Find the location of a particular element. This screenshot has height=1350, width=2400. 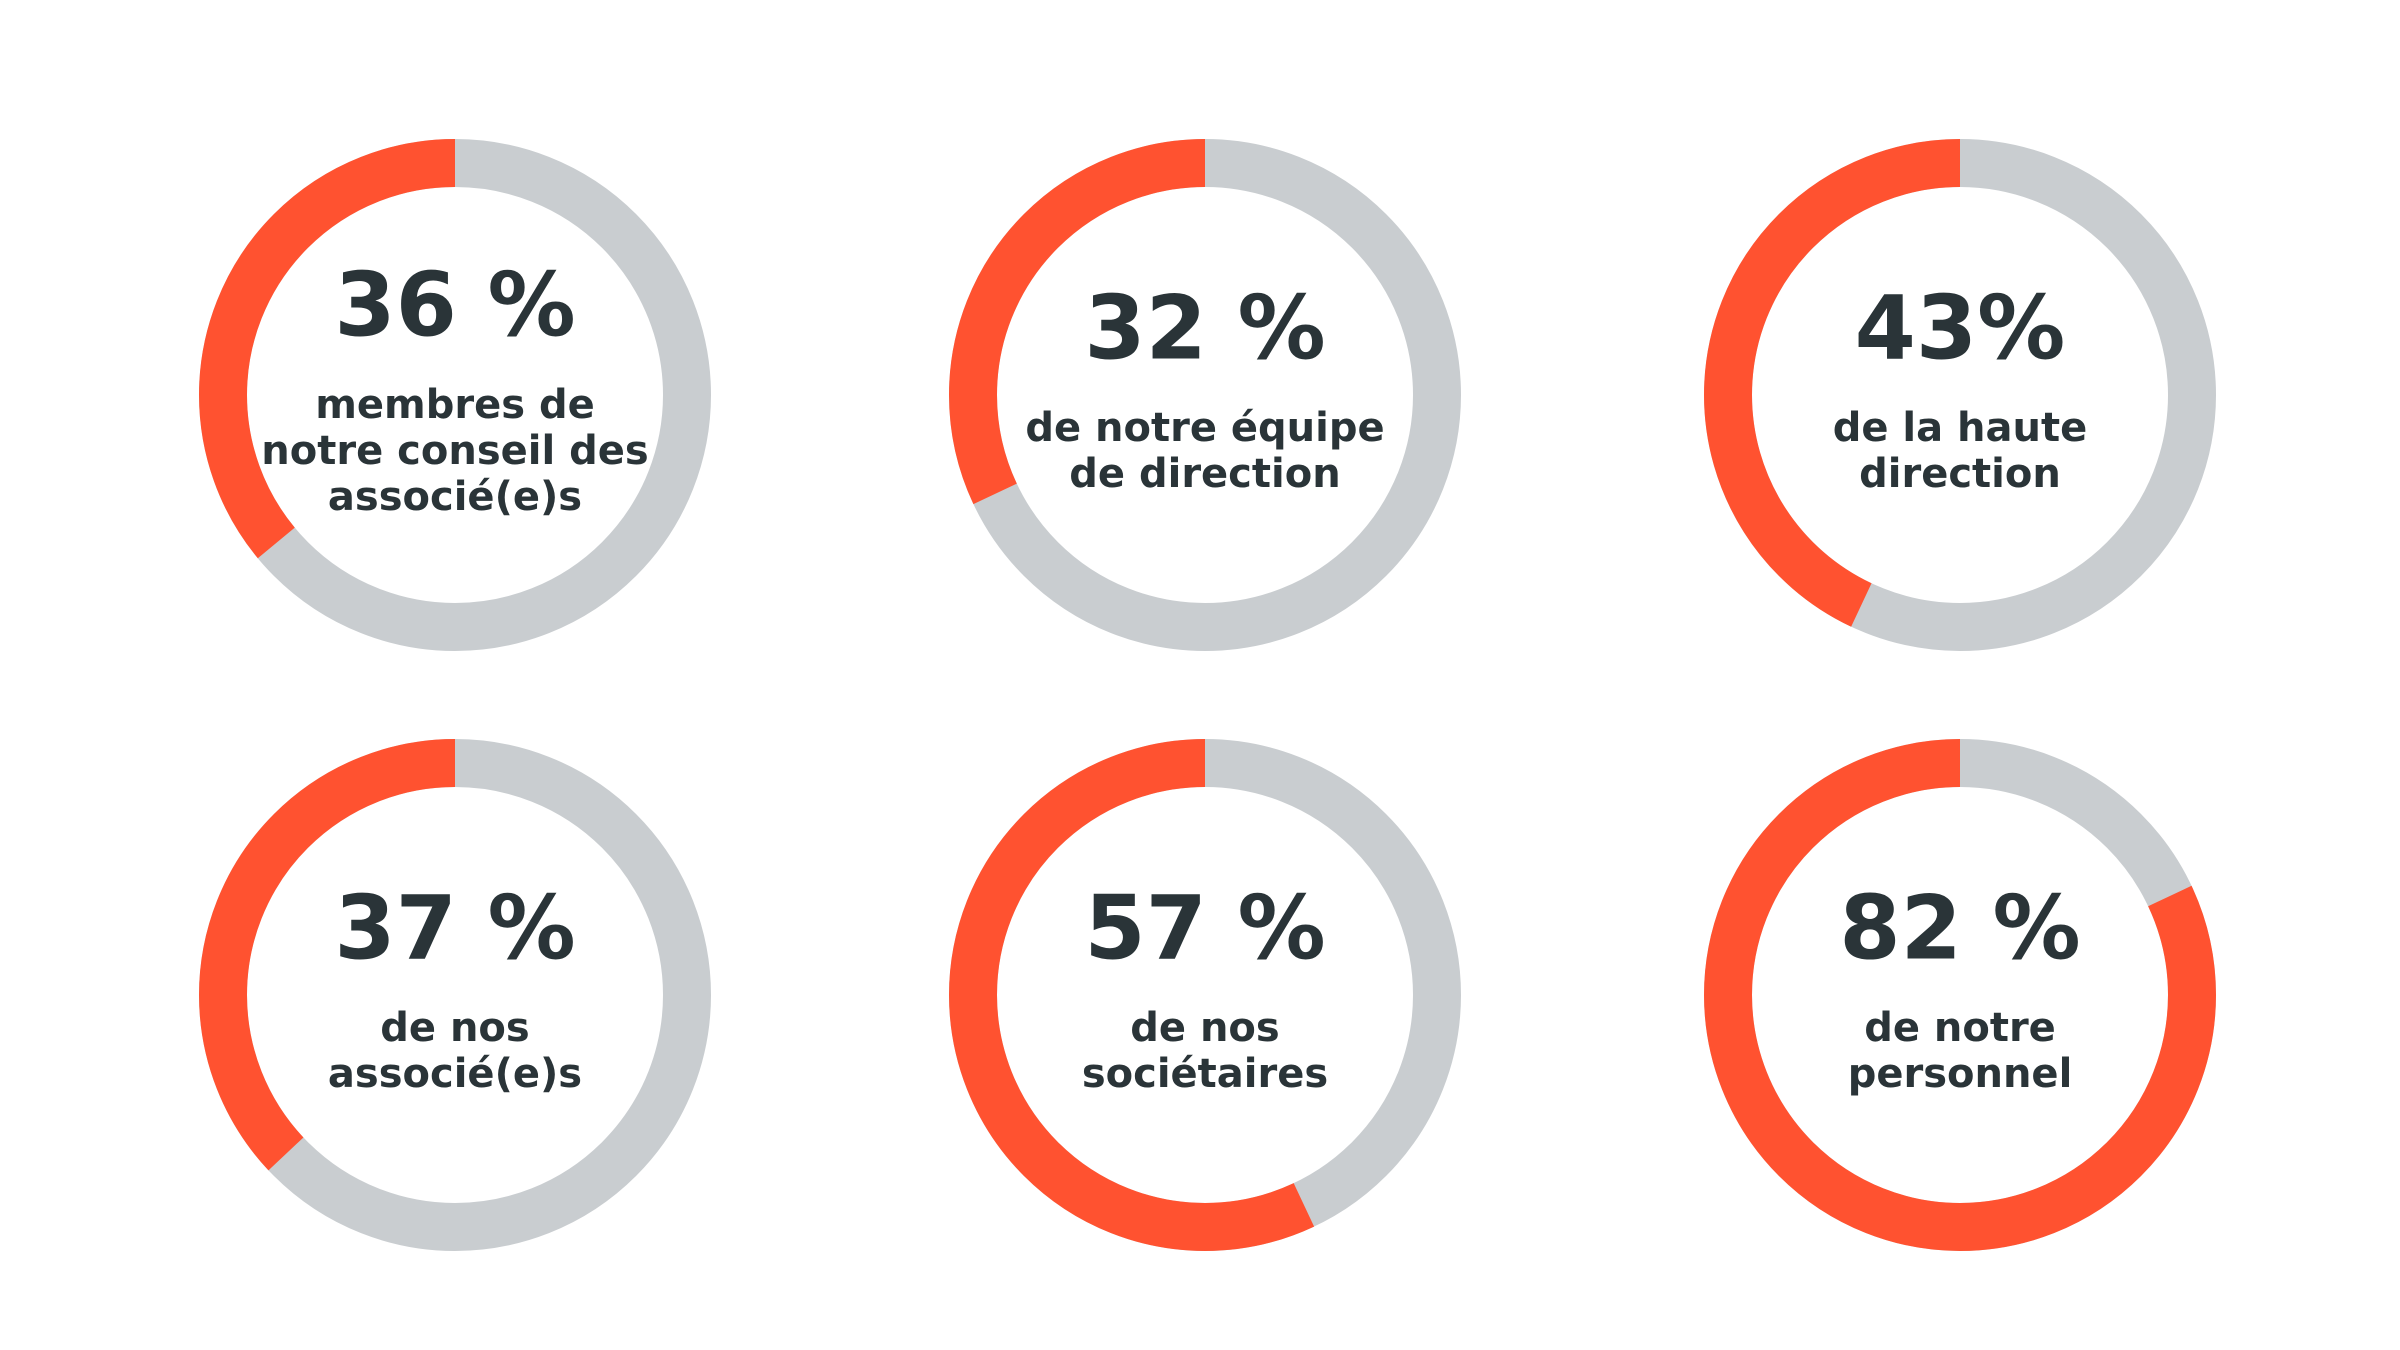

donut-label-line: membres de is located at coordinates (454, 405).